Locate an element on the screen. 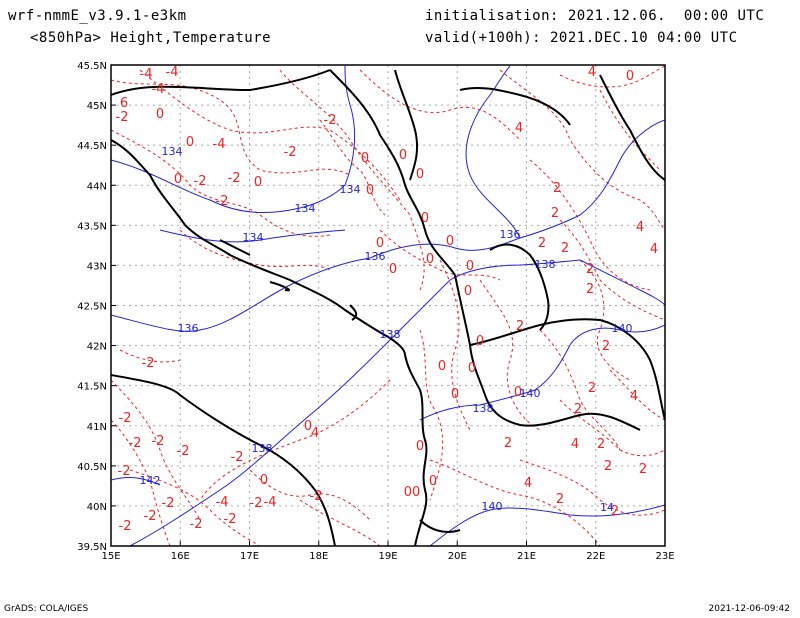  lon-tick-label: 21E is located at coordinates (526, 556).